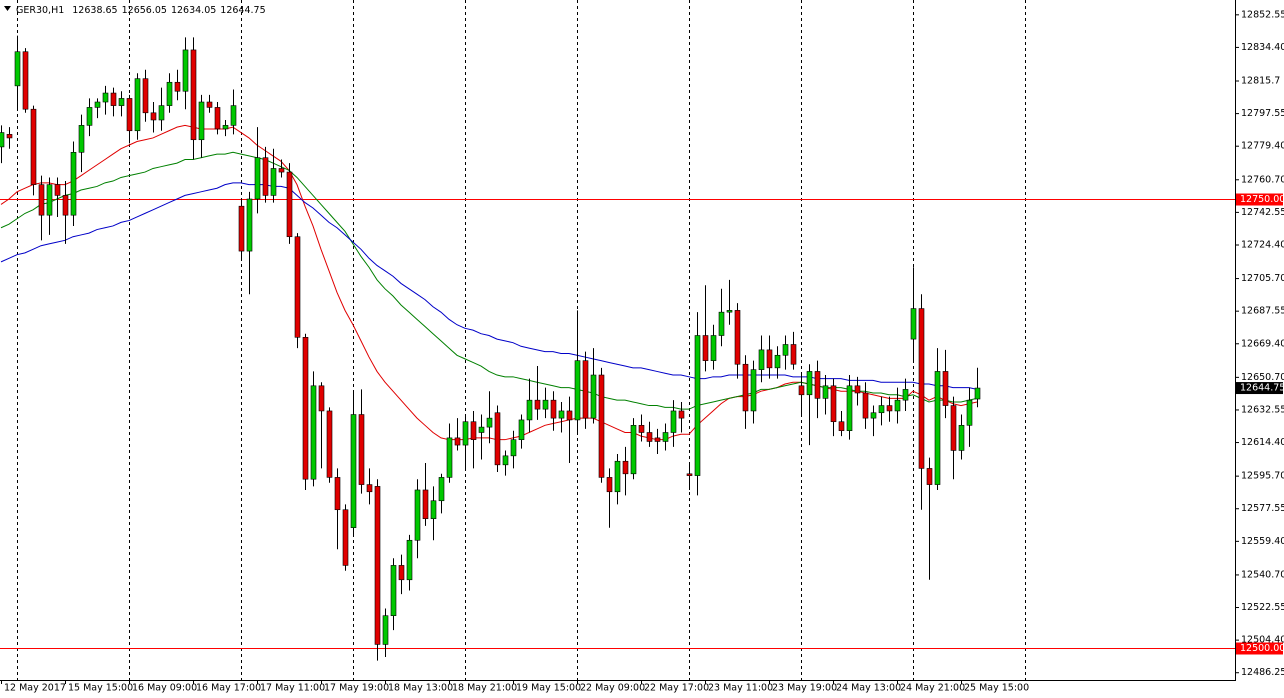  I want to click on x-tick-label: 17 May 11:00, so click(292, 688).